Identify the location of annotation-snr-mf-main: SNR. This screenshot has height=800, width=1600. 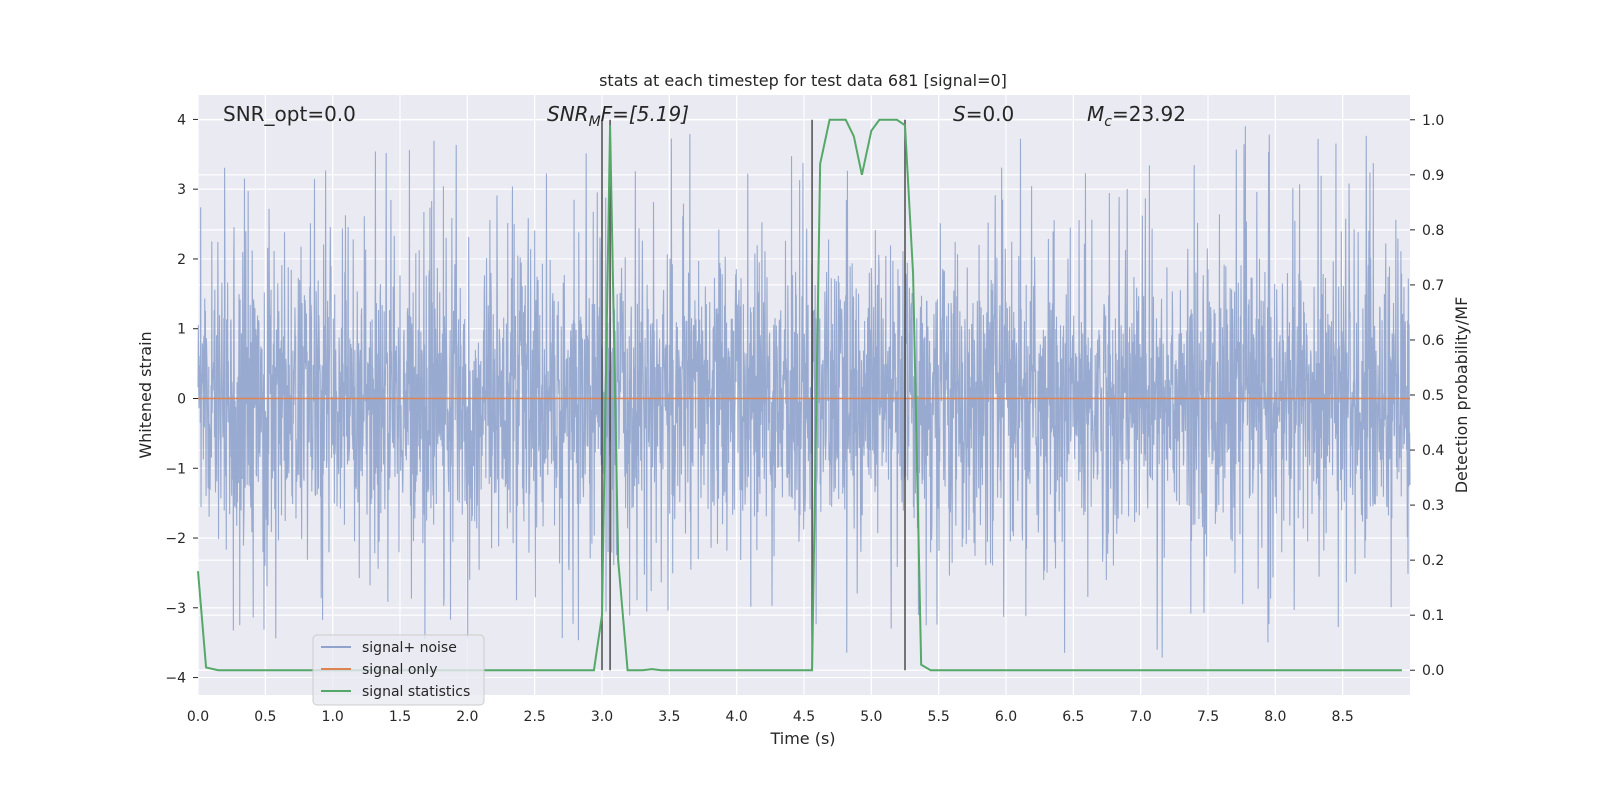
(568, 114).